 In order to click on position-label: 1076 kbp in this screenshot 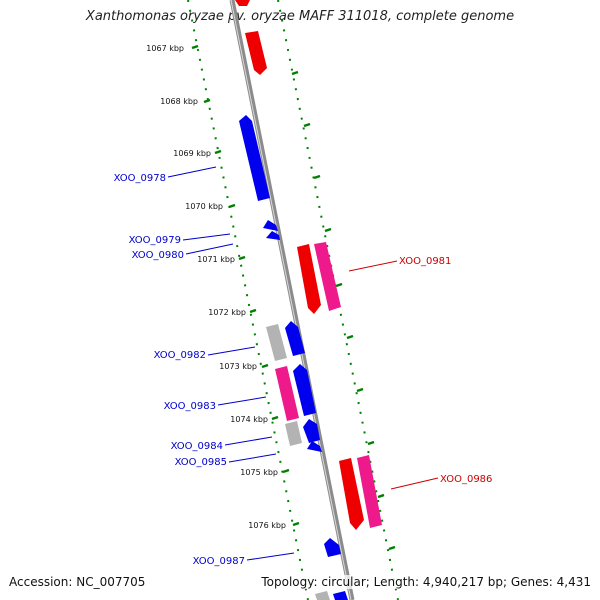, I will do `click(267, 525)`.